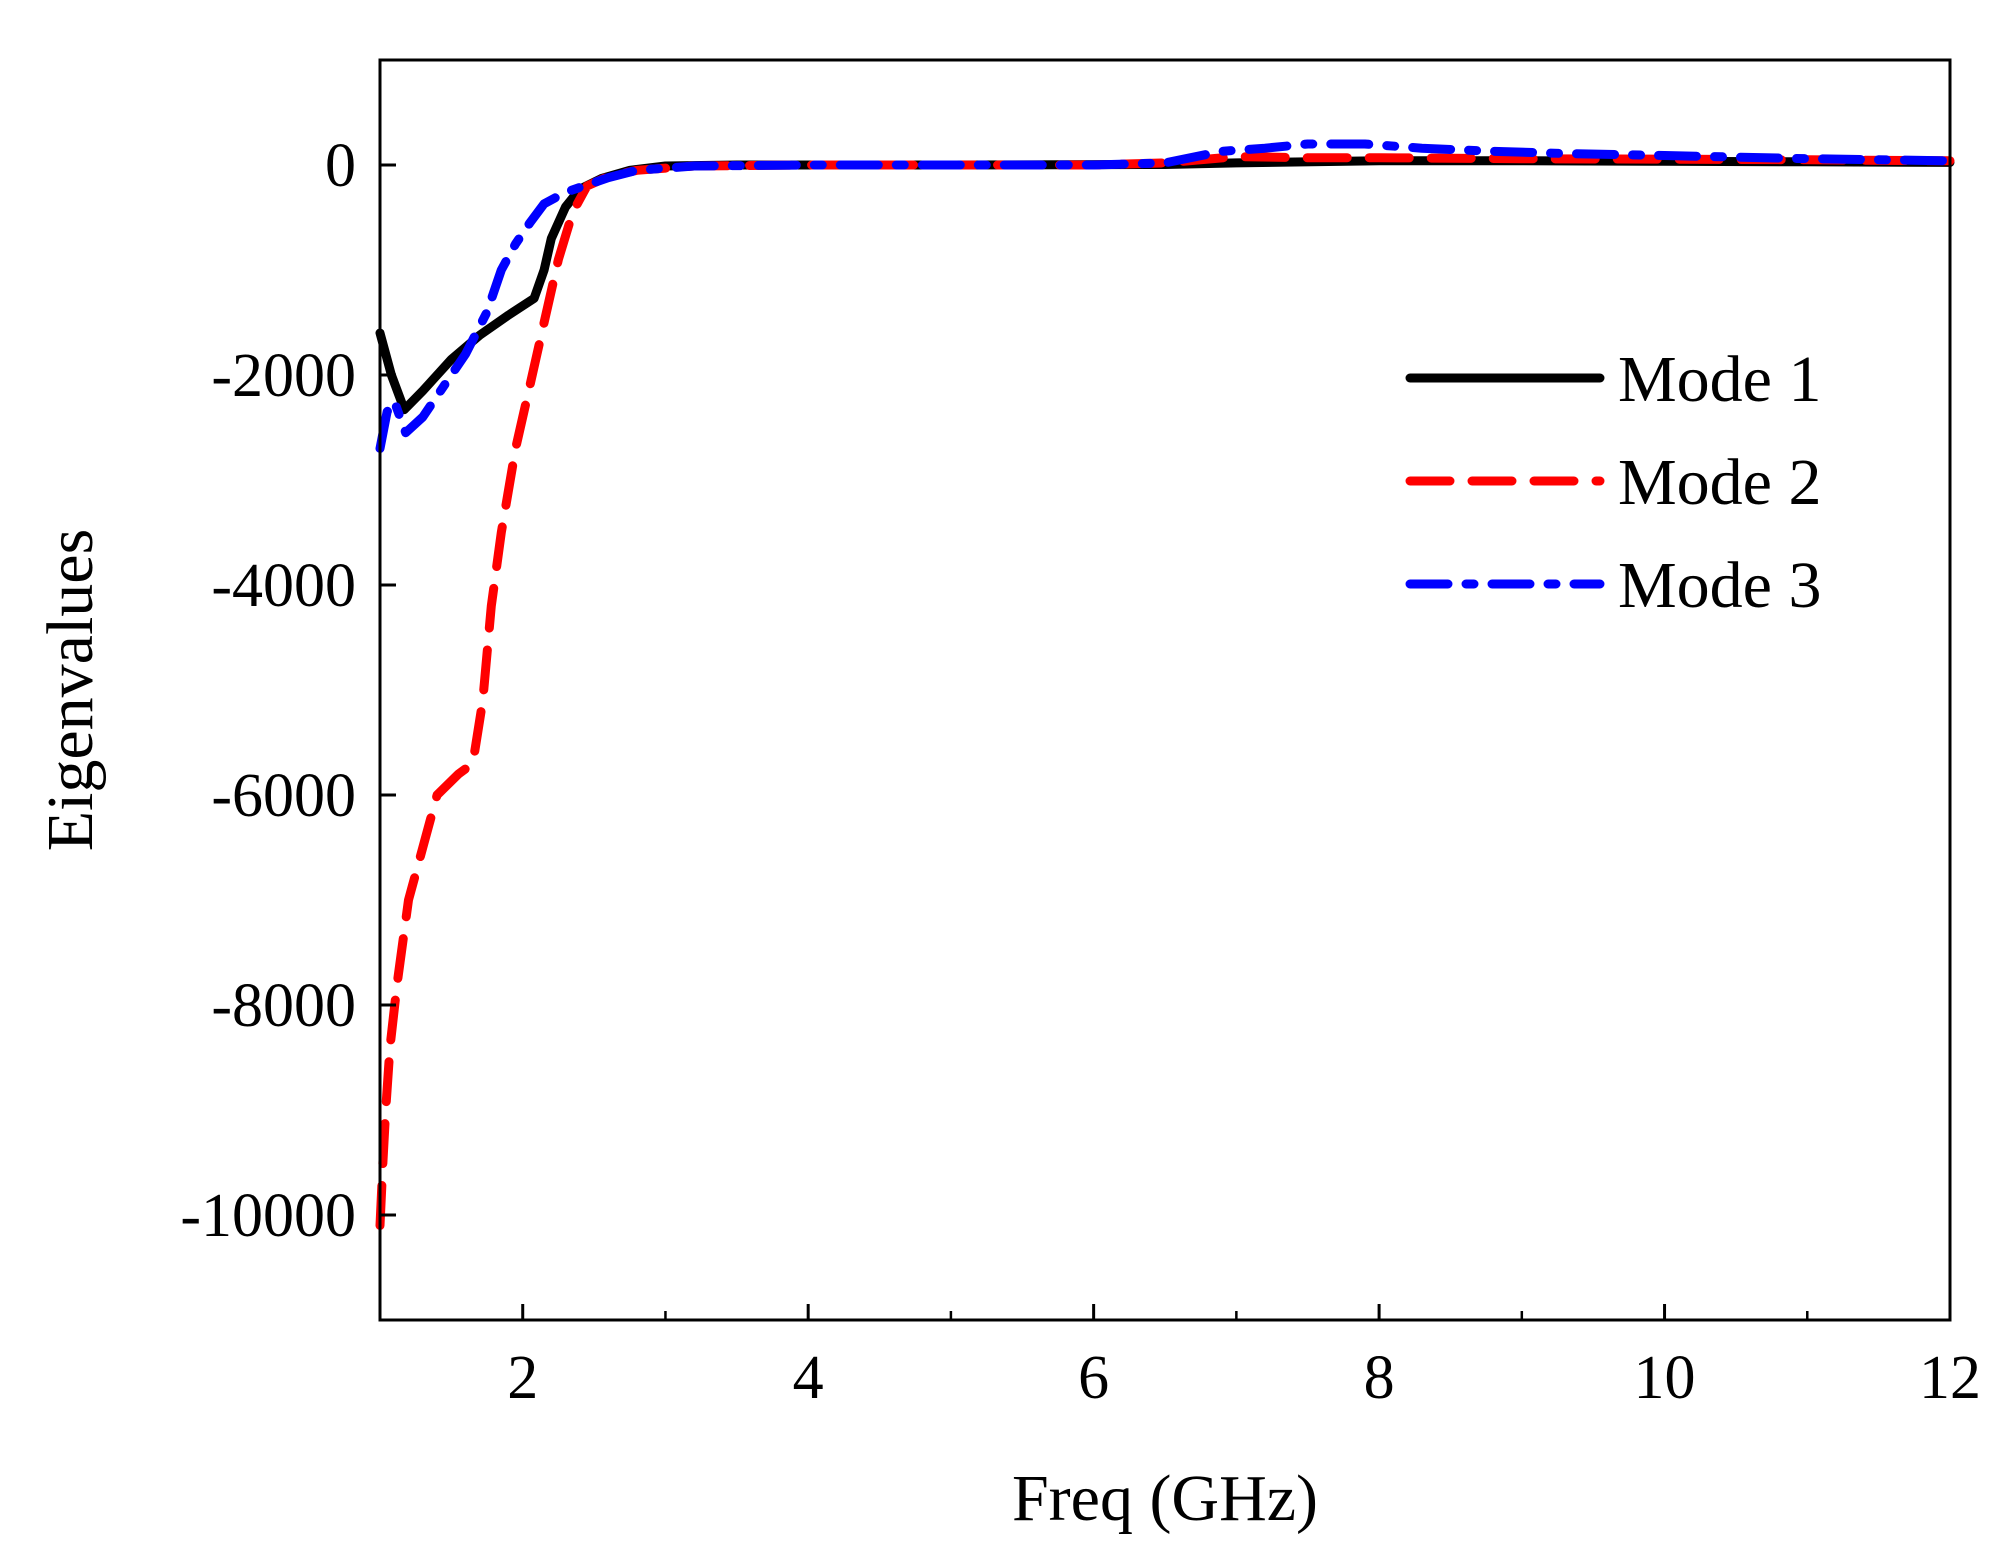 This screenshot has height=1563, width=2005. Describe the element at coordinates (1379, 1378) in the screenshot. I see `x-tick-label: 8` at that location.